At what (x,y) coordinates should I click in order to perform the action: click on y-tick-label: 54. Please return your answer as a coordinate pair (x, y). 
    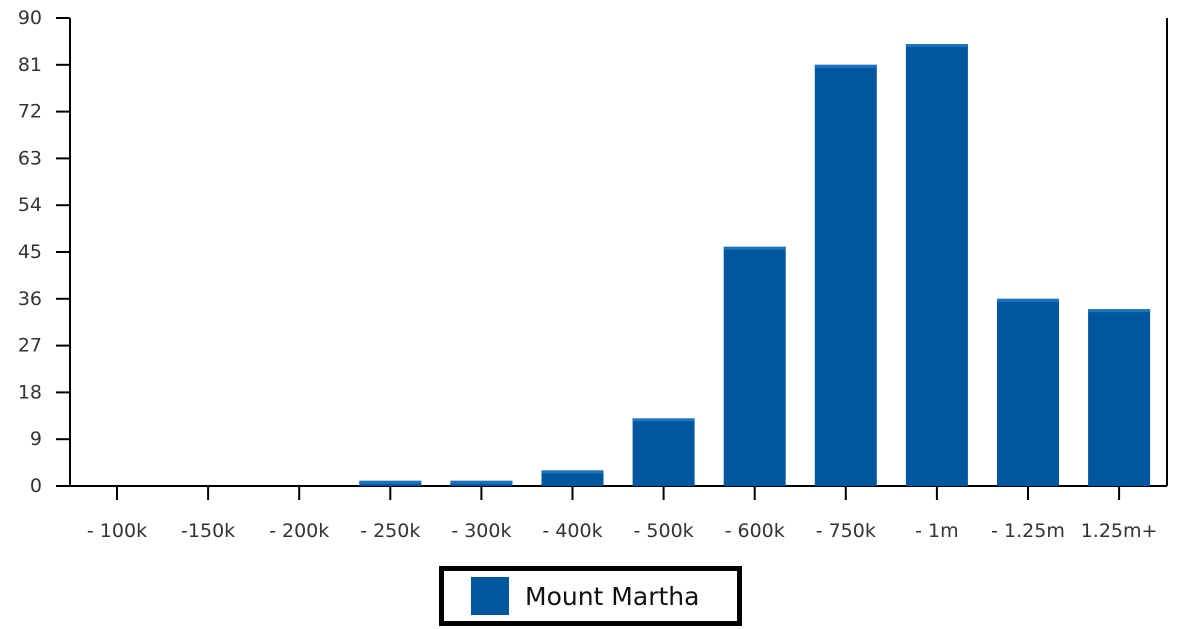
    Looking at the image, I should click on (30, 205).